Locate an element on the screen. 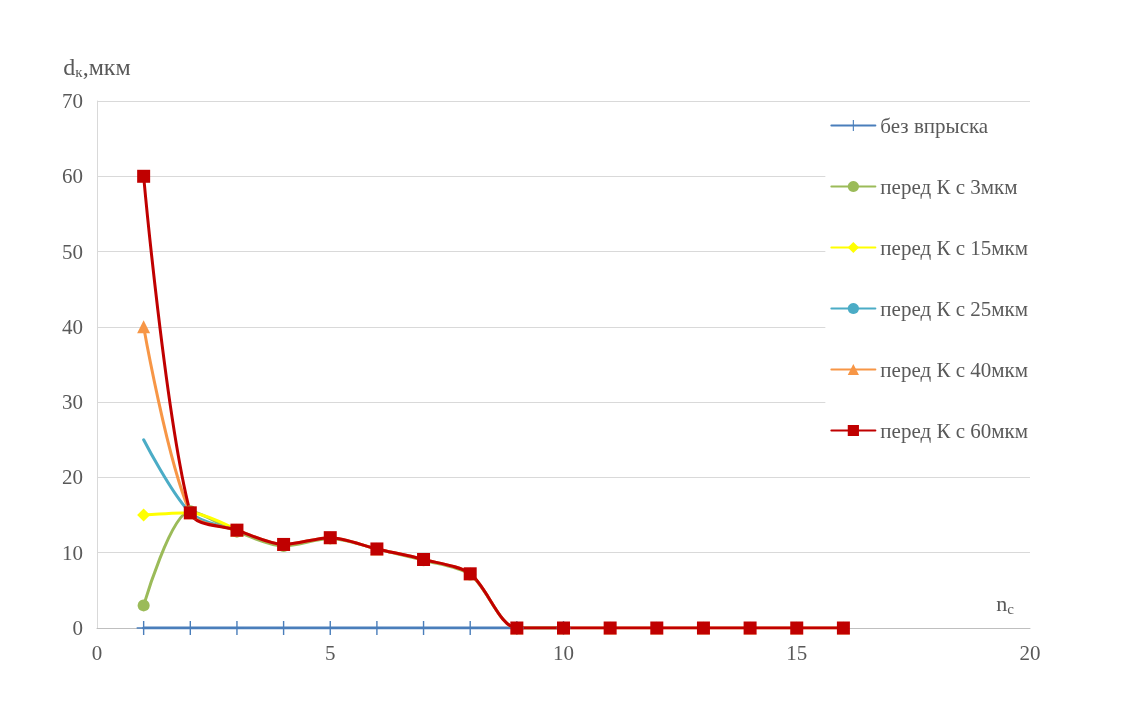  x-axis-title: nc is located at coordinates (1005, 604).